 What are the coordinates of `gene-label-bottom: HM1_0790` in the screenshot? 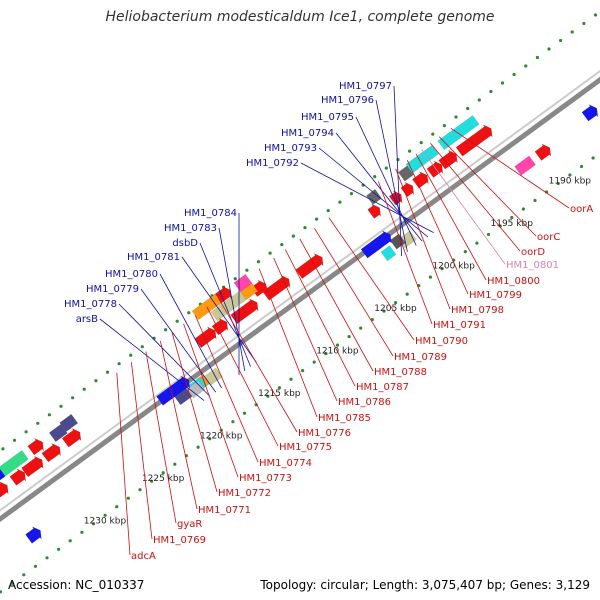 It's located at (441, 341).